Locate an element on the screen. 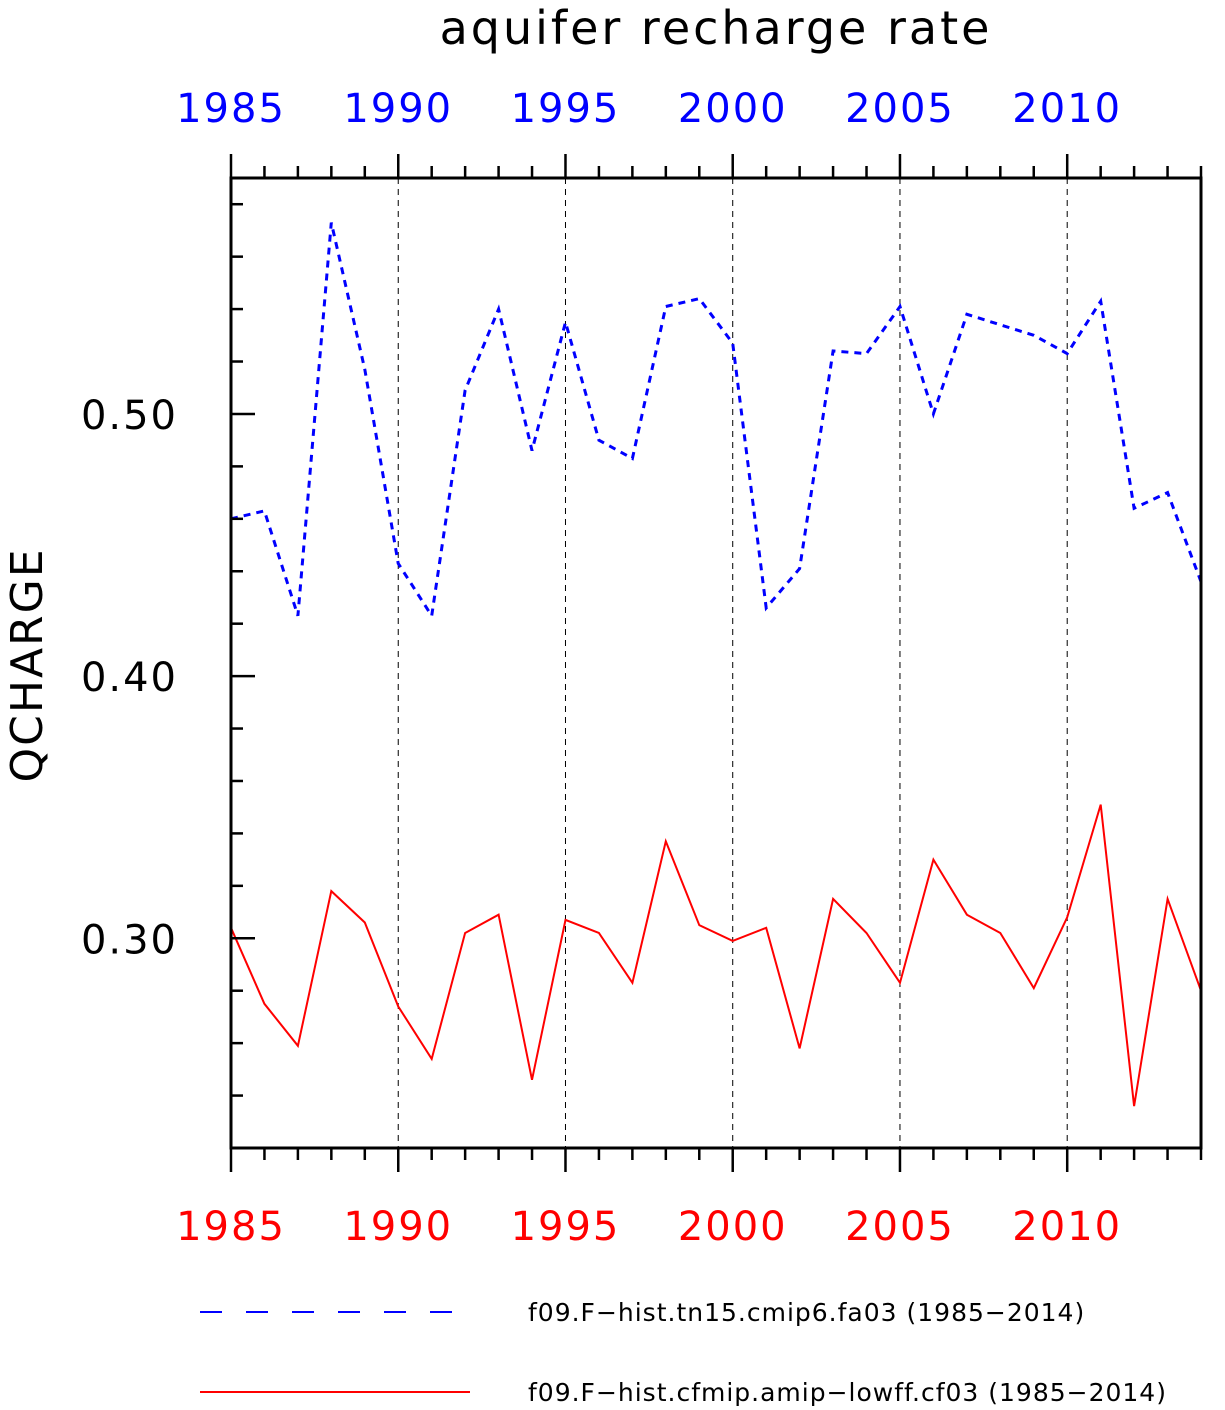 Image resolution: width=1225 pixels, height=1410 pixels. x-bottom-tick-label: 1995 is located at coordinates (566, 1227).